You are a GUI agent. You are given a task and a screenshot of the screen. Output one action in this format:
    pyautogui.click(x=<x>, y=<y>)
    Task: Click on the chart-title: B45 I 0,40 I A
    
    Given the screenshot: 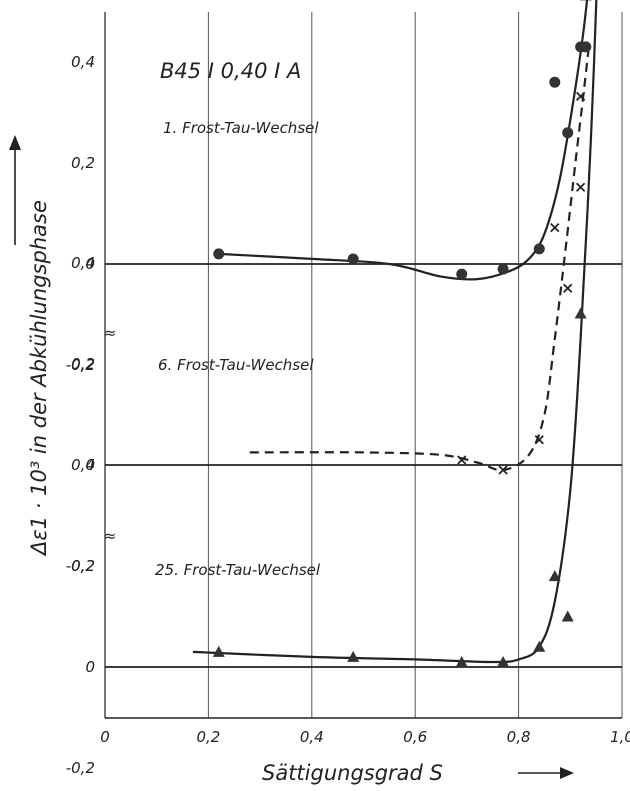 What is the action you would take?
    pyautogui.click(x=230, y=71)
    